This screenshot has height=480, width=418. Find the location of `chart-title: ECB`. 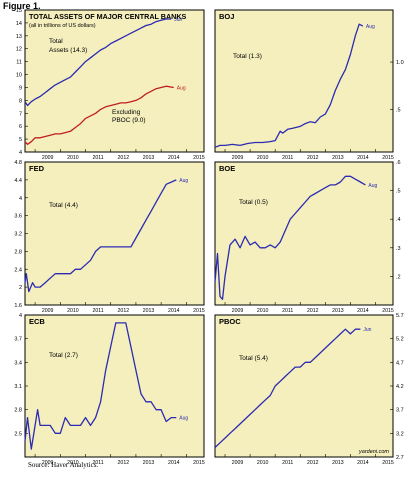

chart-title: ECB is located at coordinates (37, 321).